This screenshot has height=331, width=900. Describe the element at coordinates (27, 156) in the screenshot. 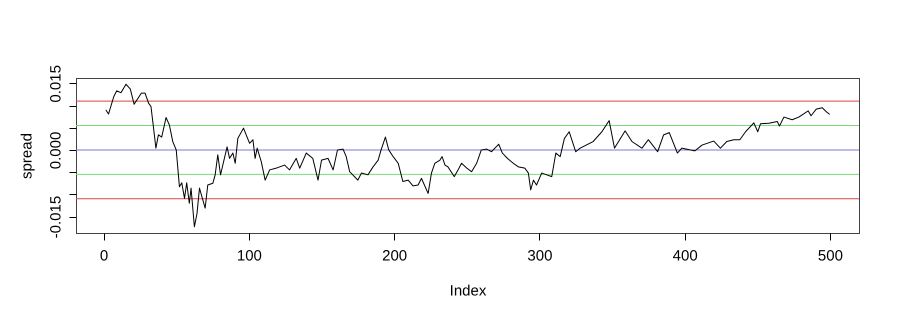

I see `y-axis-title: spread` at that location.